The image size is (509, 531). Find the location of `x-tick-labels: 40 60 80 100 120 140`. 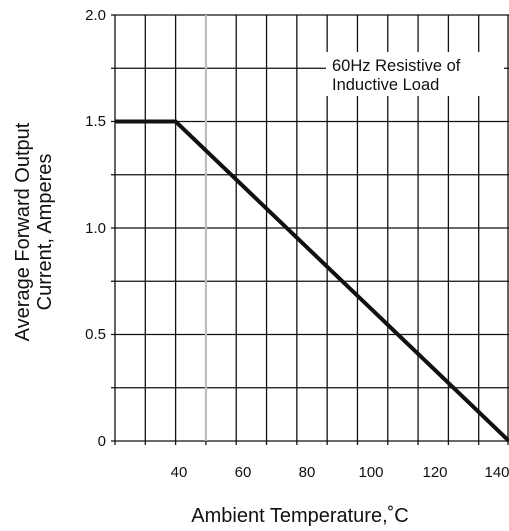

x-tick-labels: 40 60 80 100 120 140 is located at coordinates (340, 472).